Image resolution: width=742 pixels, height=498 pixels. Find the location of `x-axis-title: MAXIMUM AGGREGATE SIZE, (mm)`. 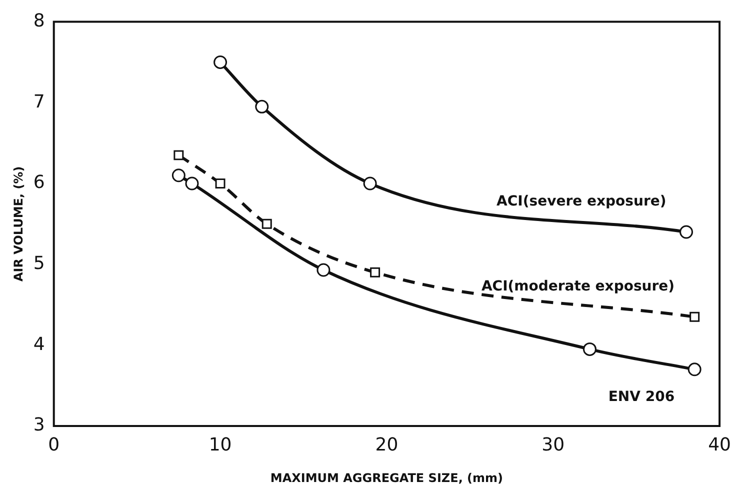

x-axis-title: MAXIMUM AGGREGATE SIZE, (mm) is located at coordinates (387, 477).